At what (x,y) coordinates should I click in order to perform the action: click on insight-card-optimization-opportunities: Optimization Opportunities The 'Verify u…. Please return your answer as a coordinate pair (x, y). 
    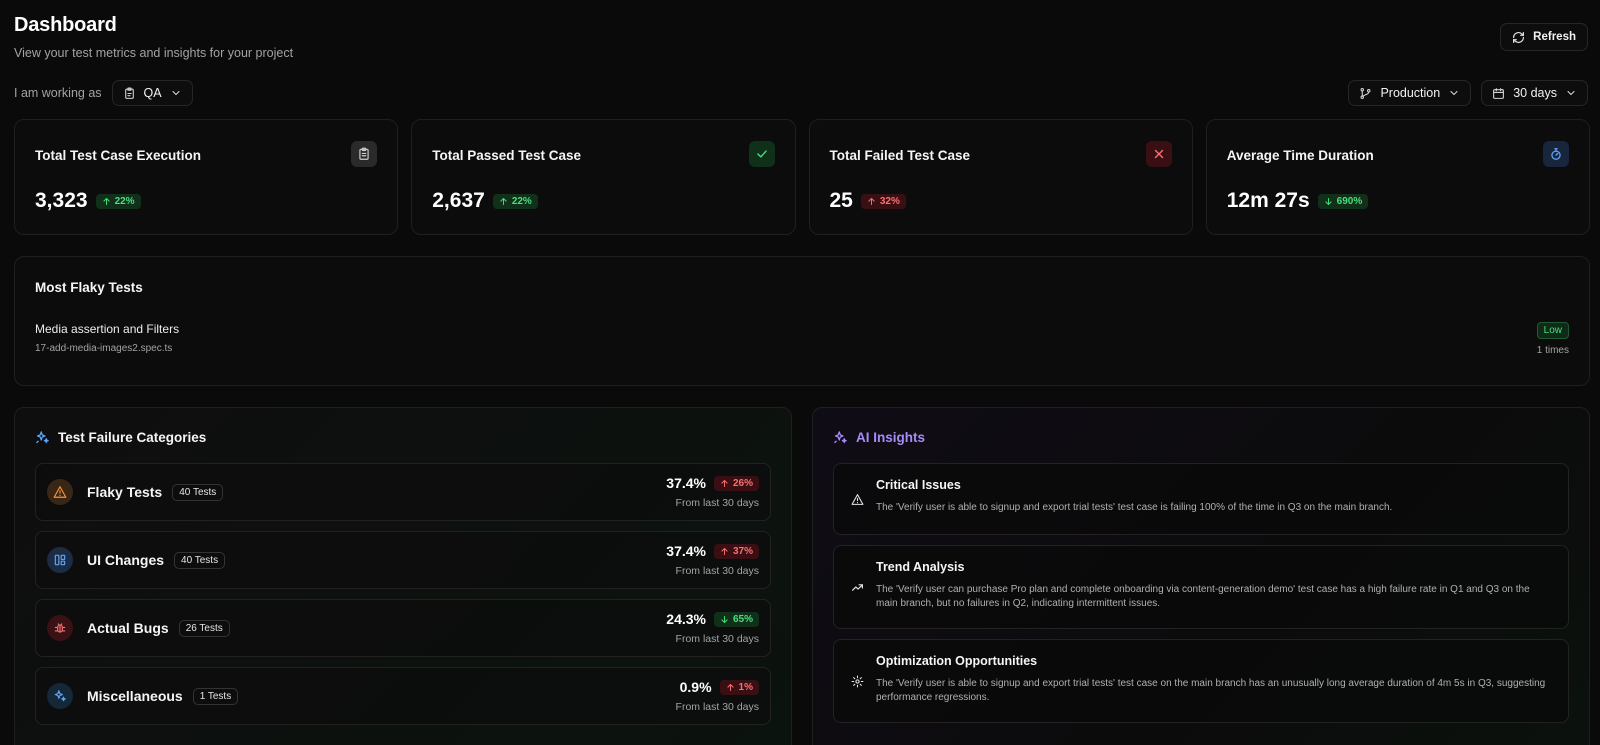
    Looking at the image, I should click on (1201, 681).